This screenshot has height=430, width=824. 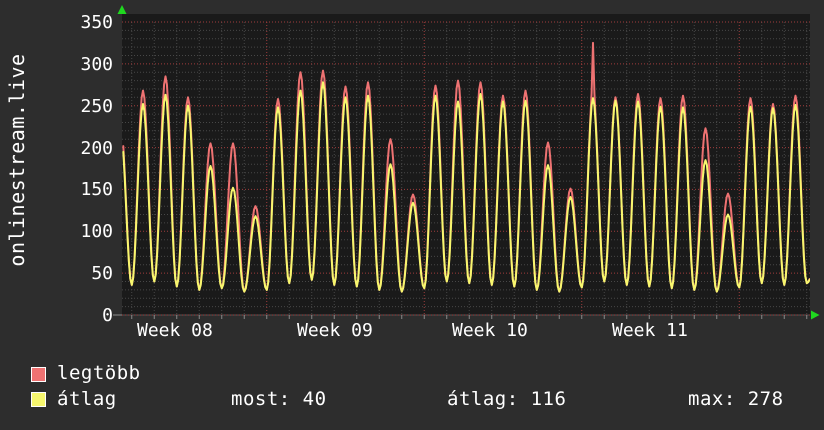 I want to click on x-axis-week-label: Week 11, so click(x=650, y=330).